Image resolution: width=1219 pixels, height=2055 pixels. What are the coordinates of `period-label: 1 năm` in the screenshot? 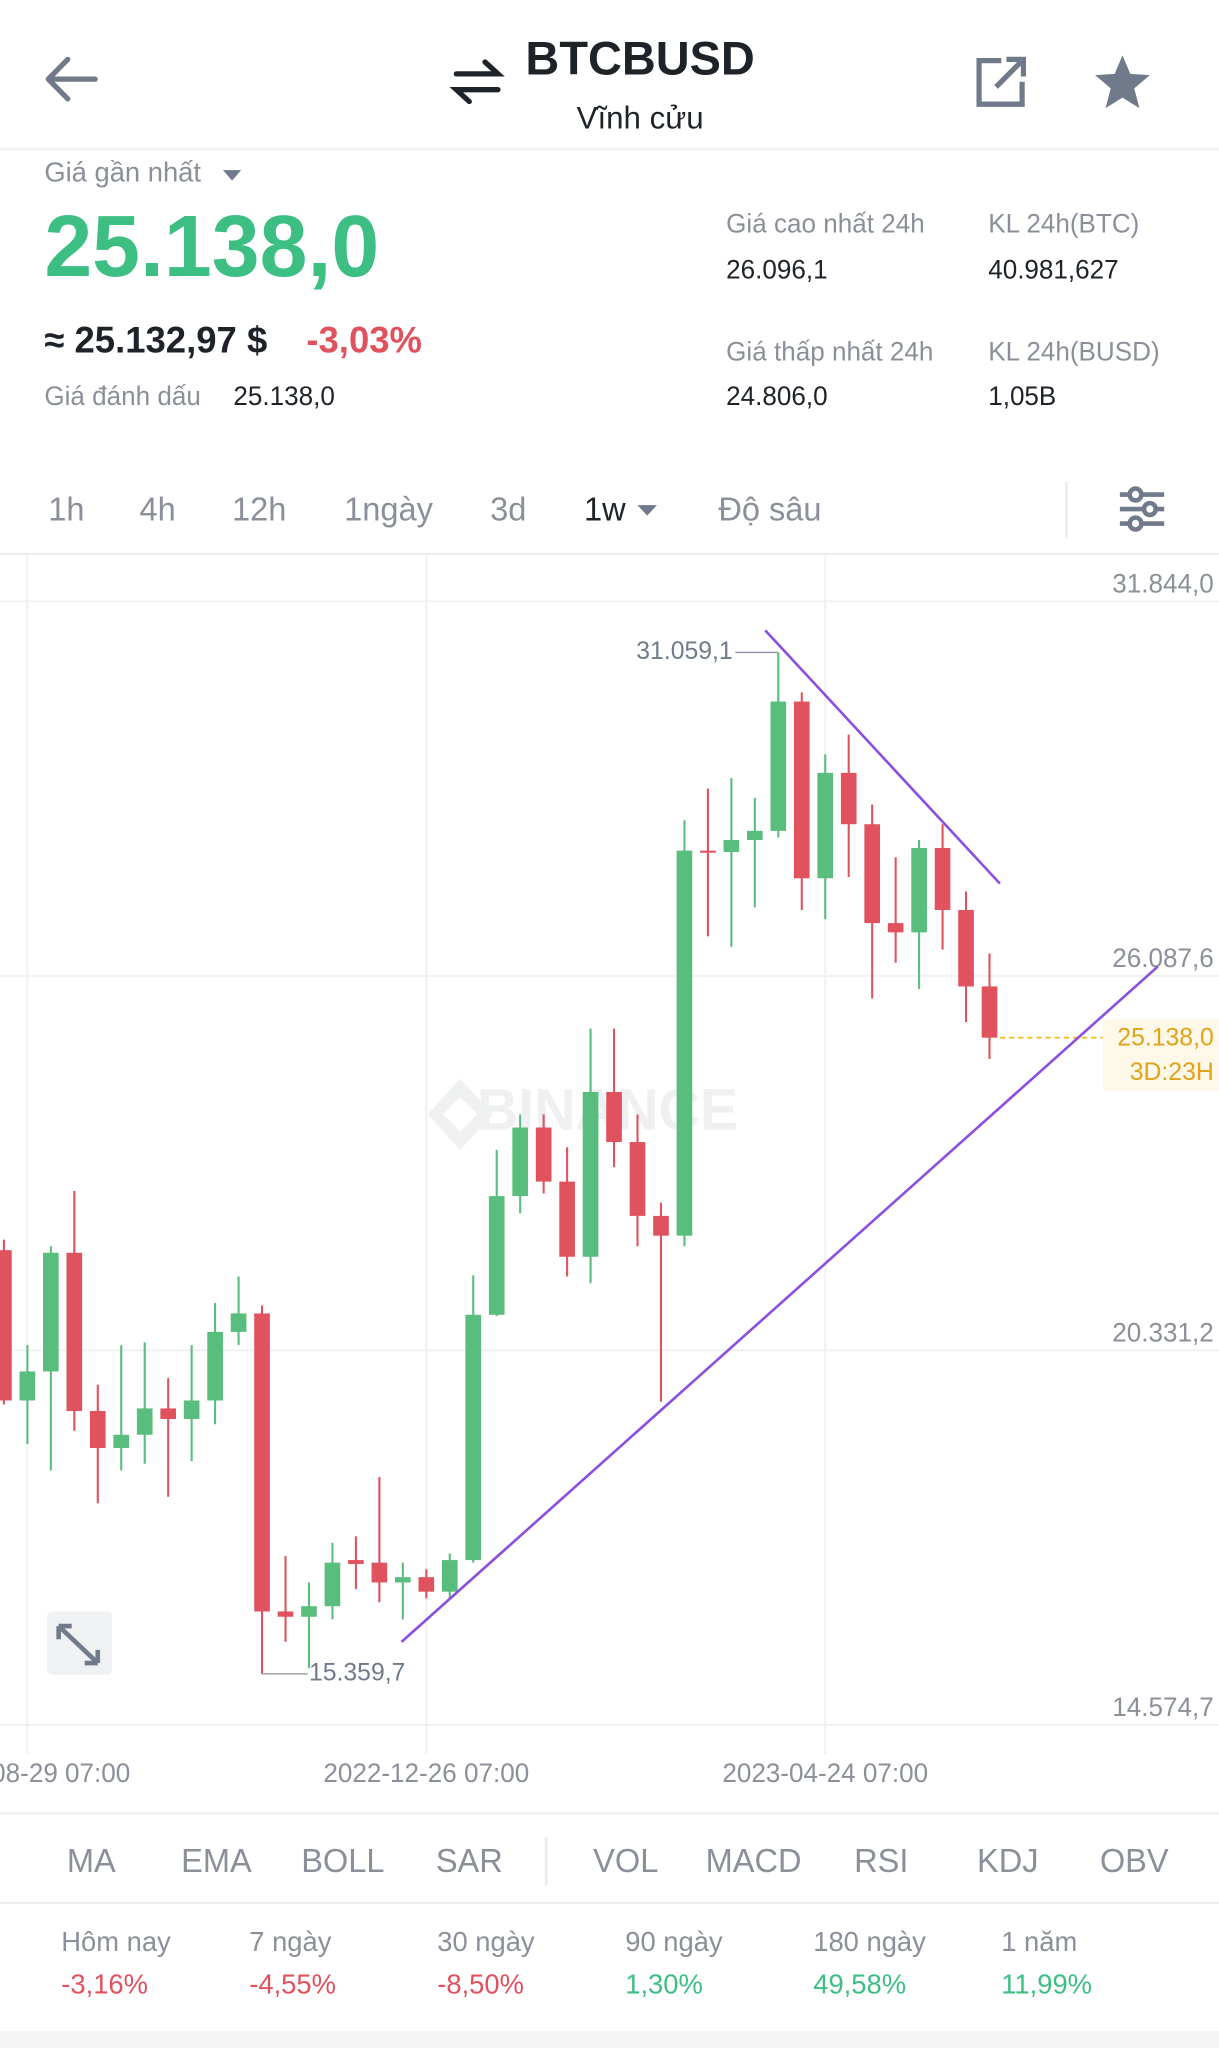 It's located at (1039, 1941).